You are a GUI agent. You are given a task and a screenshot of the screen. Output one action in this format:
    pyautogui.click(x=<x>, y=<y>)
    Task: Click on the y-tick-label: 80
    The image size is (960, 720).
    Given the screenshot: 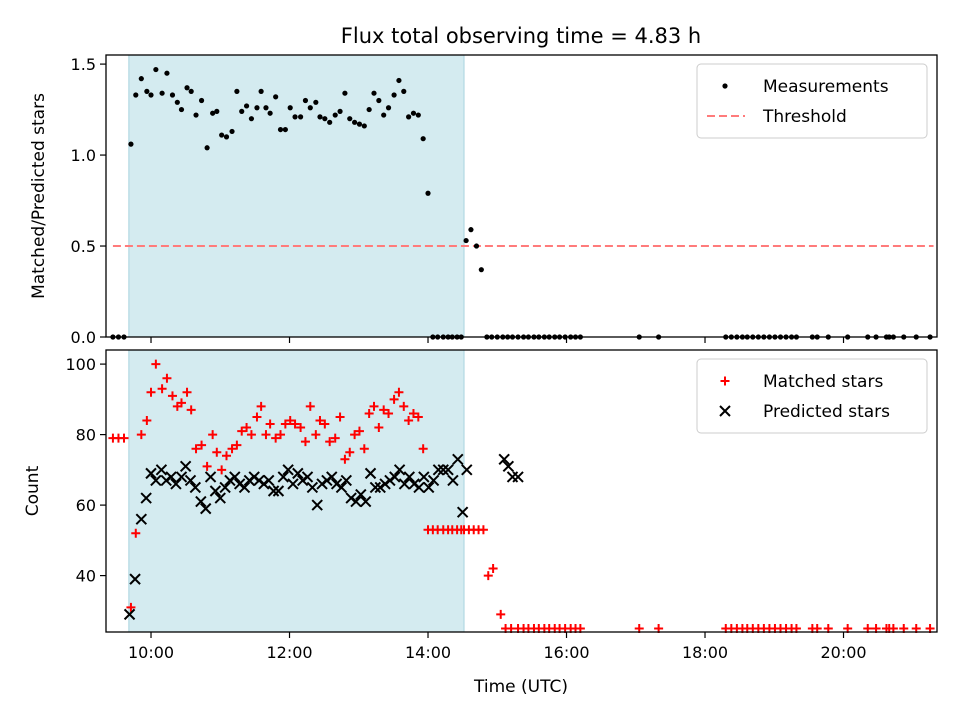 What is the action you would take?
    pyautogui.click(x=86, y=435)
    